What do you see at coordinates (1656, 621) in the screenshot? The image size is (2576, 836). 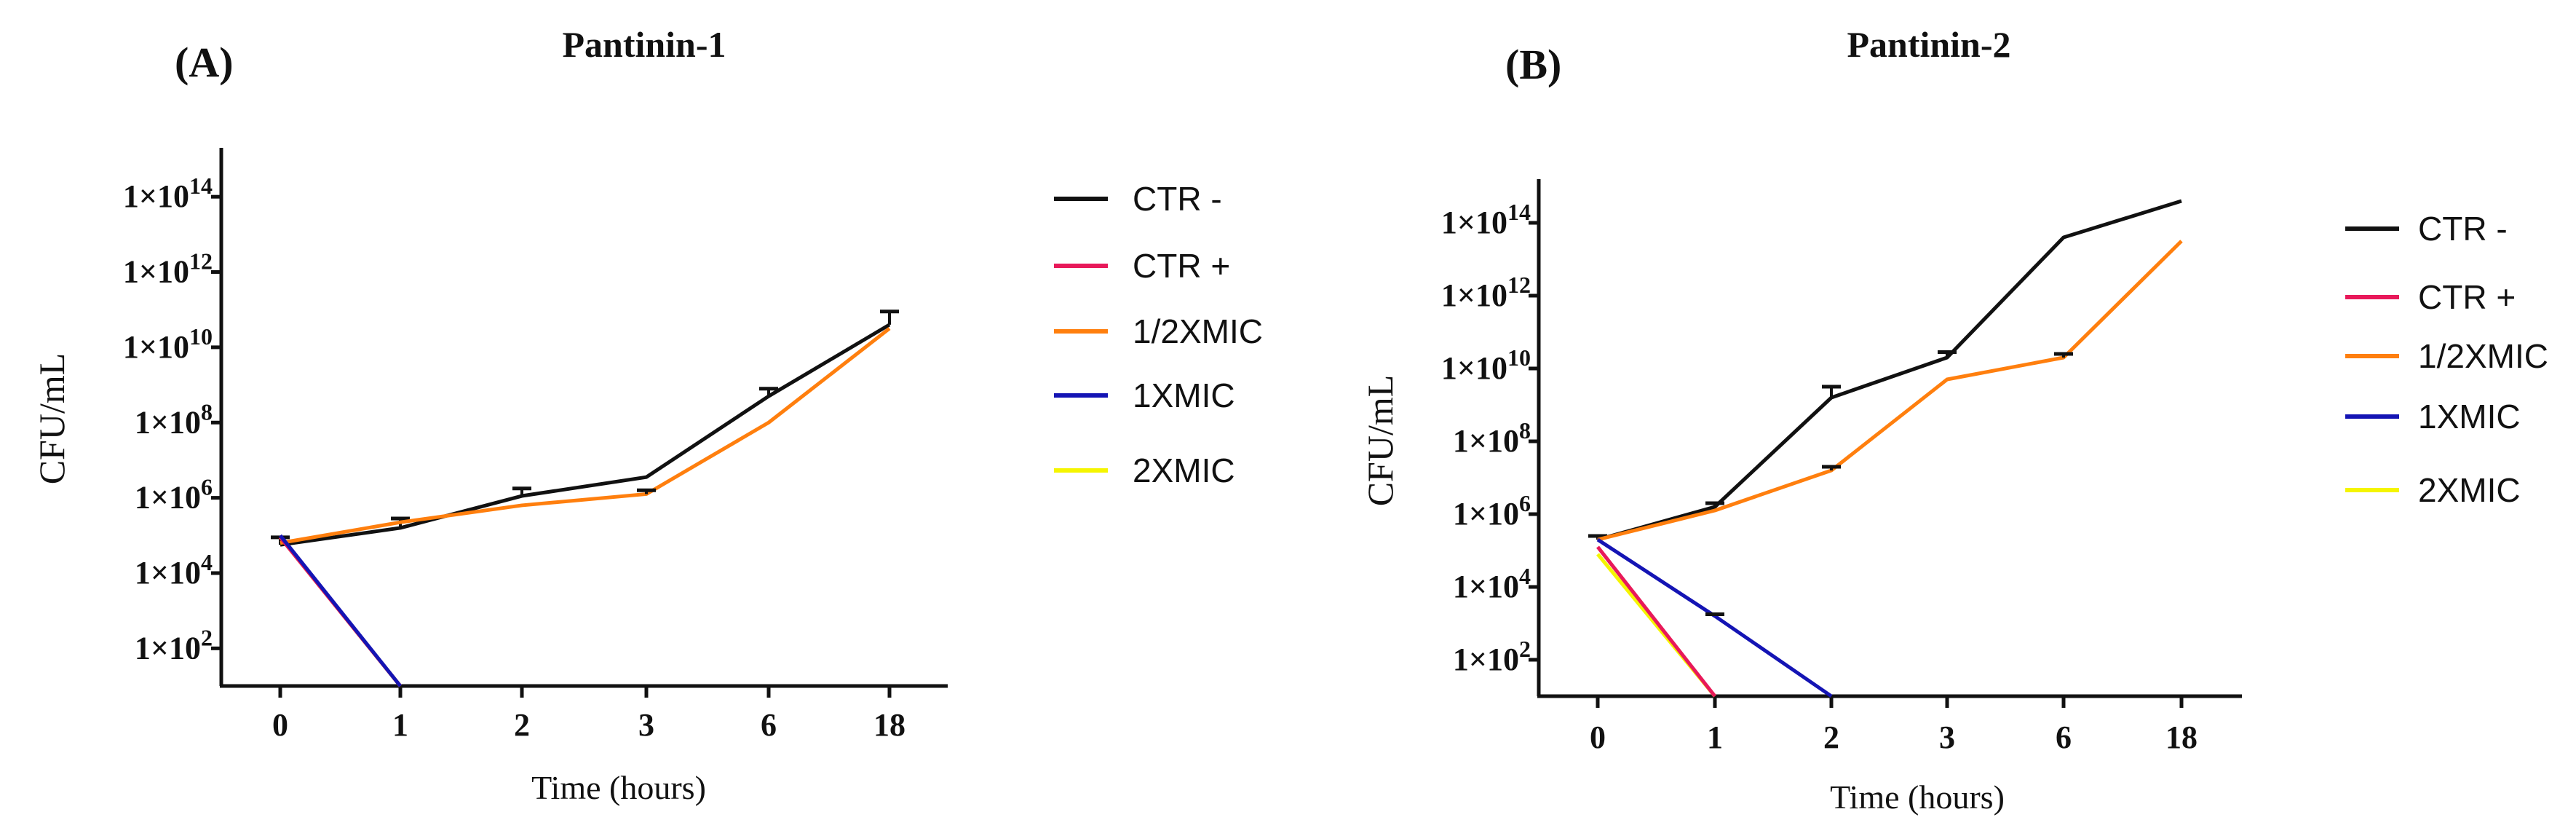 I see `series-line-b-ctr-plus` at bounding box center [1656, 621].